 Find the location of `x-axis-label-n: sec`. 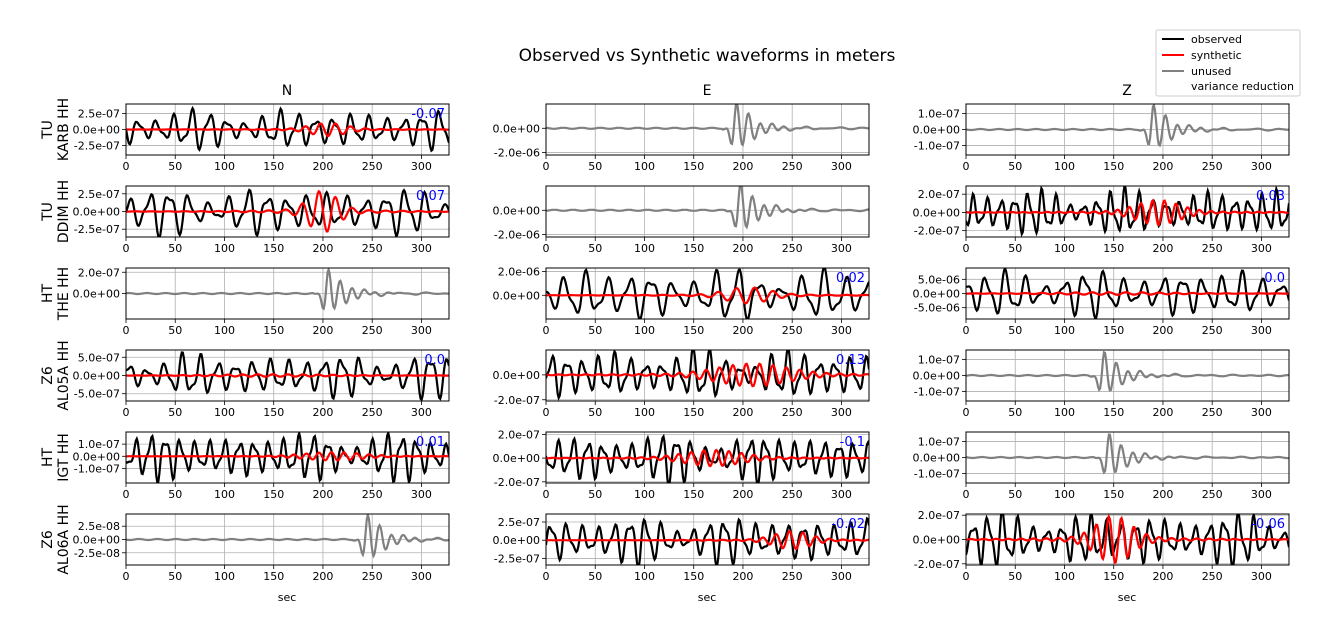

x-axis-label-n: sec is located at coordinates (287, 597).